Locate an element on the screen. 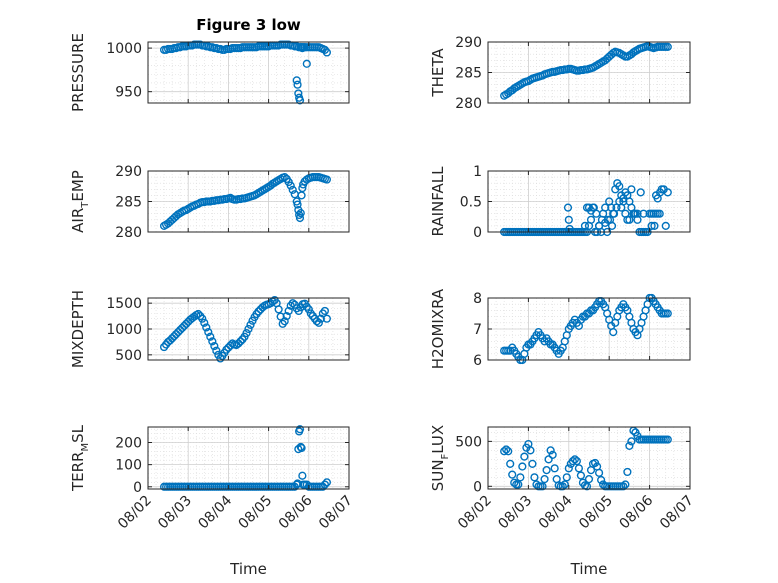  y-axis-label-subscript: M is located at coordinates (85, 447).